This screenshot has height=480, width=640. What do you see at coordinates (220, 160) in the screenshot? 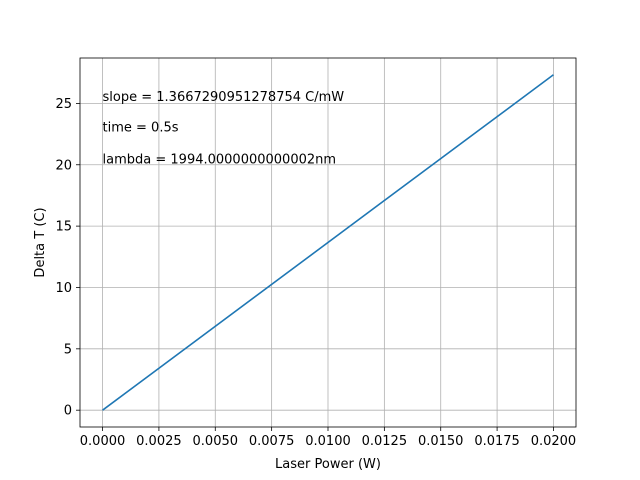
I see `annotation-text: lambda = 1994.0000000000002nm` at bounding box center [220, 160].